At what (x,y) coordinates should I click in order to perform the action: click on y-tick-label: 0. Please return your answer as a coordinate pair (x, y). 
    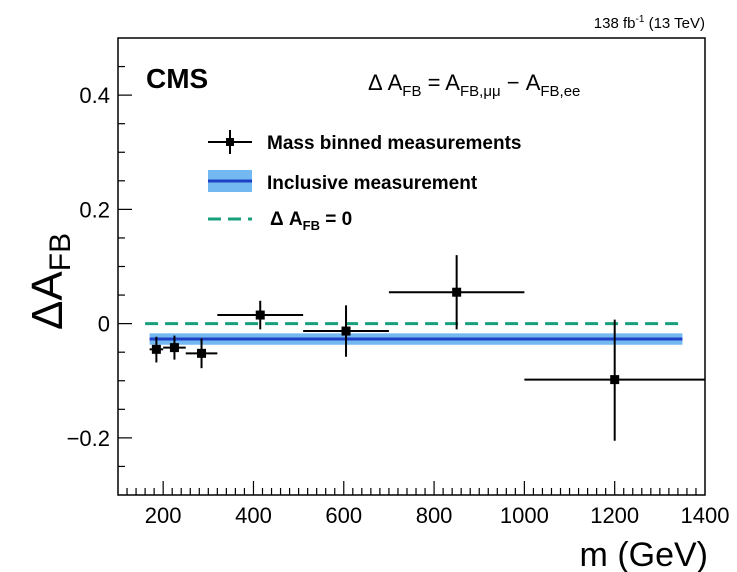
    Looking at the image, I should click on (104, 324).